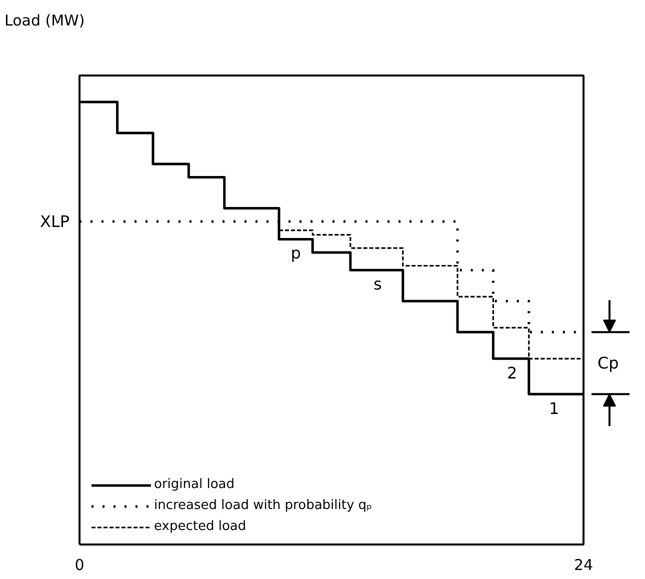  What do you see at coordinates (55, 222) in the screenshot?
I see `annotation: XLP` at bounding box center [55, 222].